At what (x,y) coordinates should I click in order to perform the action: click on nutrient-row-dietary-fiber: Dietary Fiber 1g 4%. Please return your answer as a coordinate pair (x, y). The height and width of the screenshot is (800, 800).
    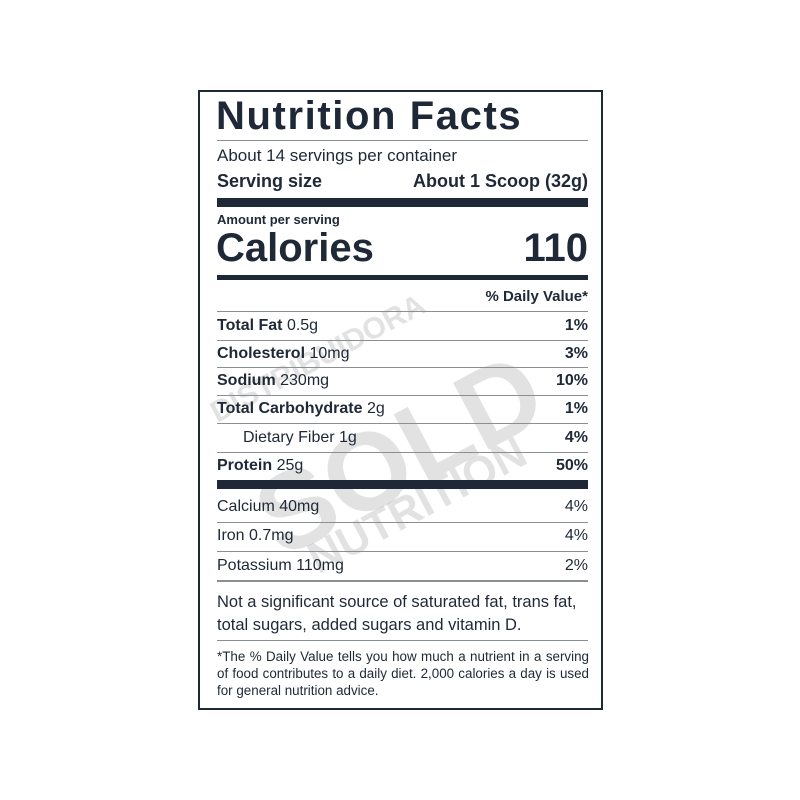
    Looking at the image, I should click on (402, 438).